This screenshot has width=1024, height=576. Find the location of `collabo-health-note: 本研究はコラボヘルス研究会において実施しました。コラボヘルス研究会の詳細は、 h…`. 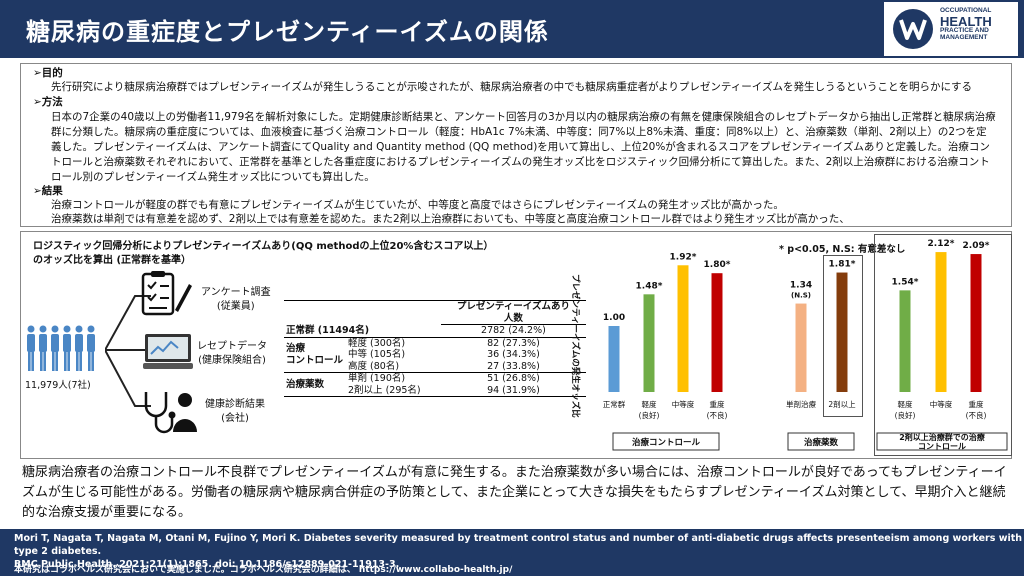

collabo-health-note: 本研究はコラボヘルス研究会において実施しました。コラボヘルス研究会の詳細は、 h… is located at coordinates (263, 570).